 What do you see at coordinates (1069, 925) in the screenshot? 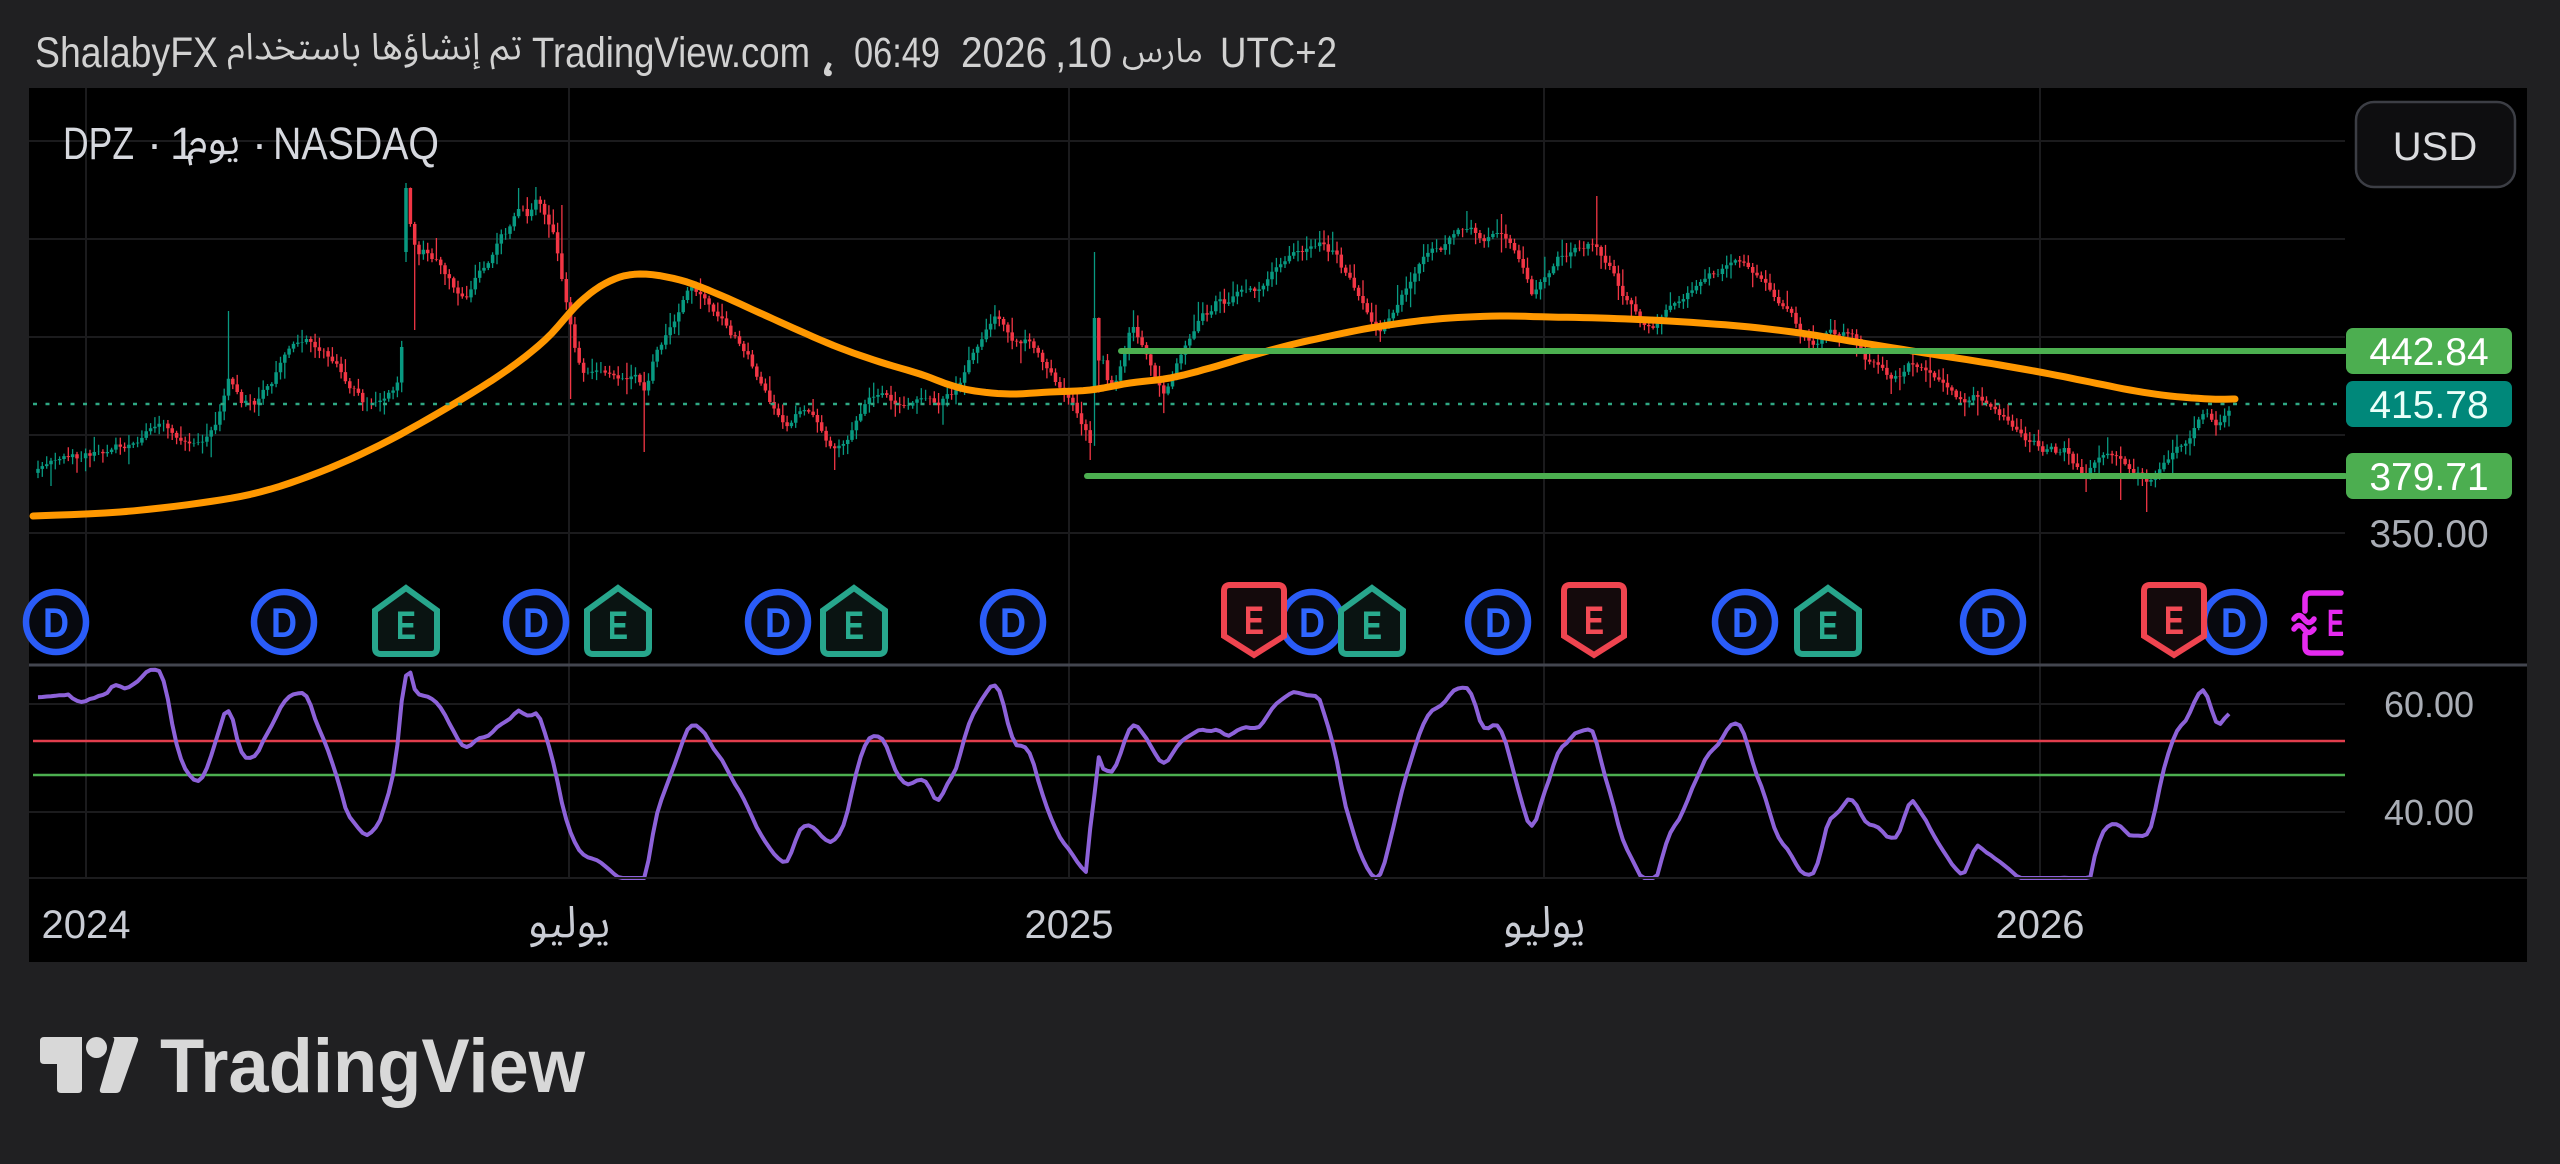
I see `svg-text: 2025` at bounding box center [1069, 925].